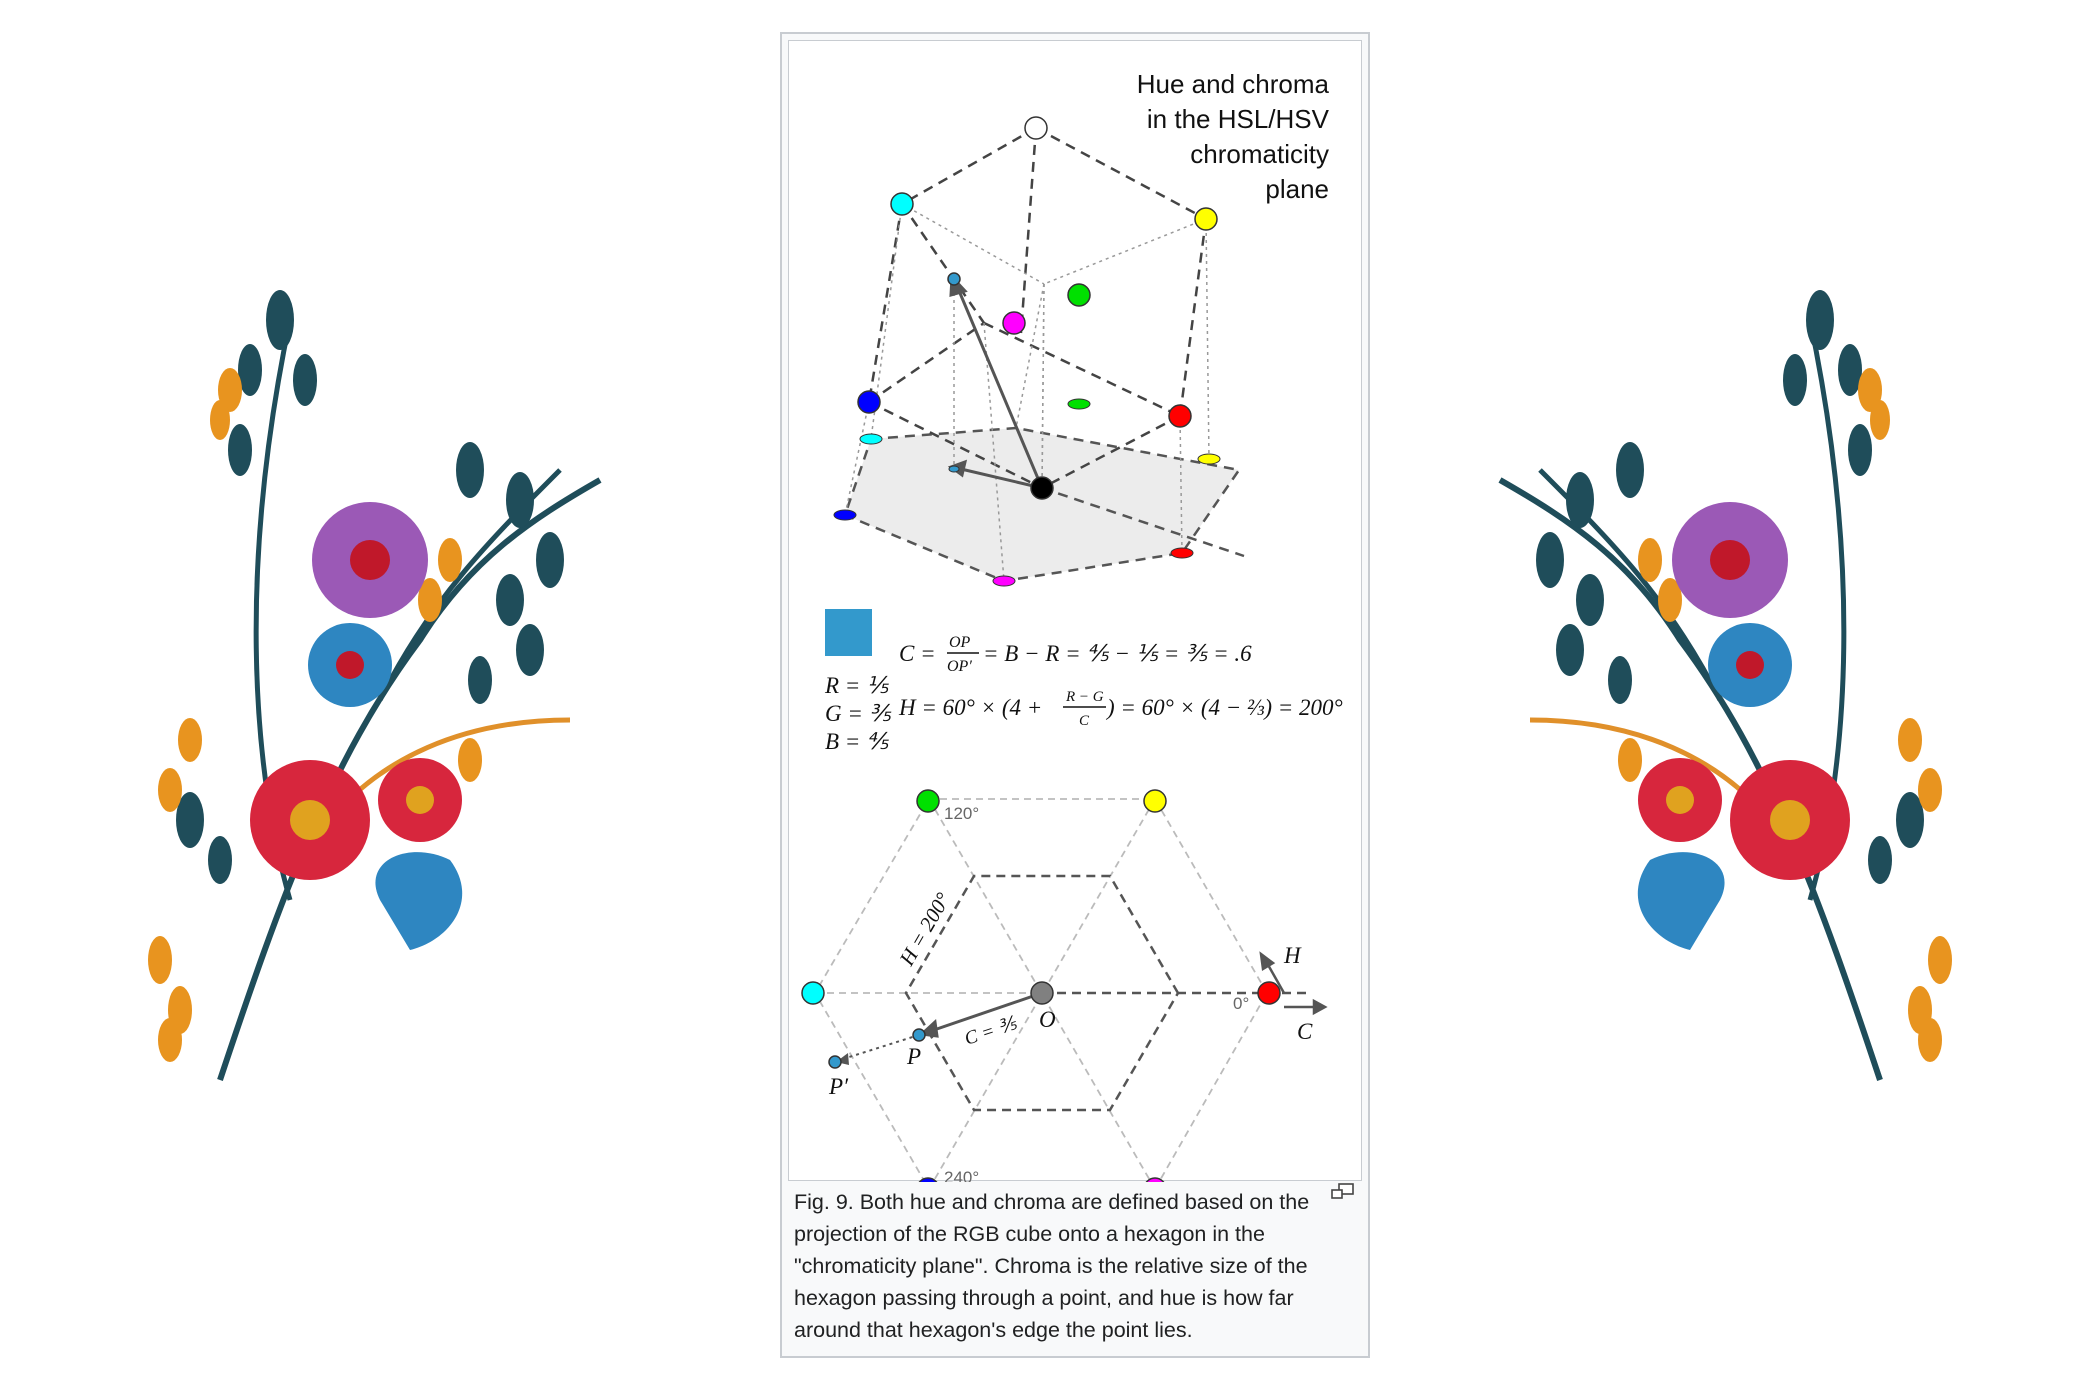 The image size is (2100, 1400). Describe the element at coordinates (1155, 1179) in the screenshot. I see `hex-magenta` at that location.